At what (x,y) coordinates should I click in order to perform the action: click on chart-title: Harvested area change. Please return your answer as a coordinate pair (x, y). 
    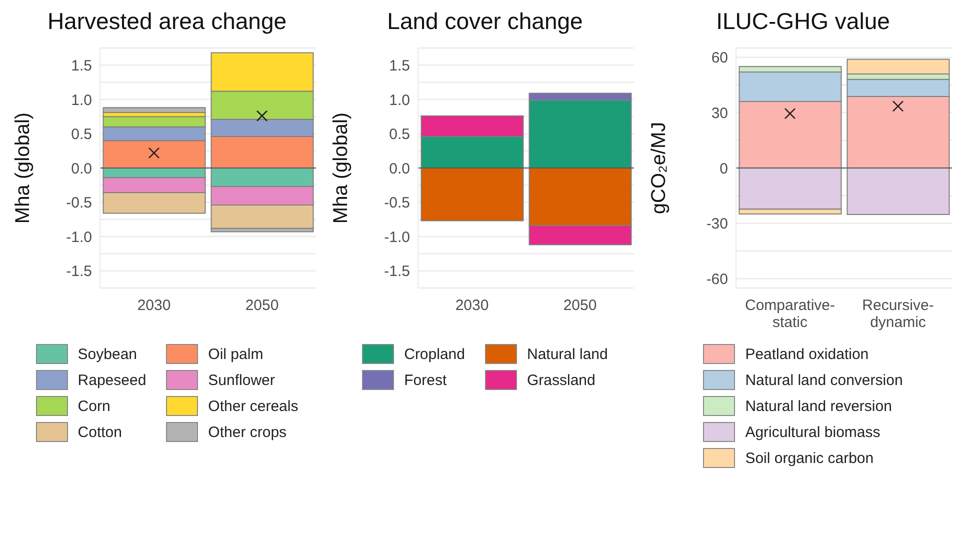
    Looking at the image, I should click on (167, 22).